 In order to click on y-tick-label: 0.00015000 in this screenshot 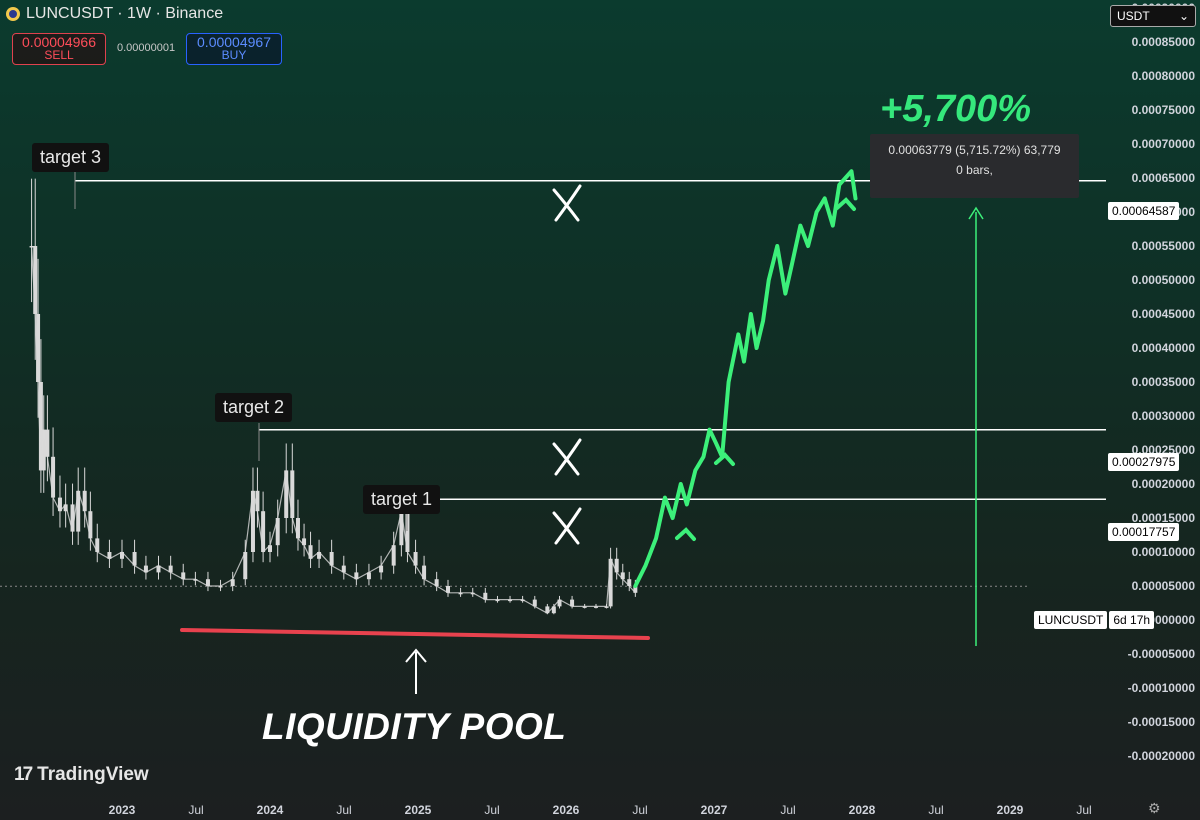, I will do `click(1164, 518)`.